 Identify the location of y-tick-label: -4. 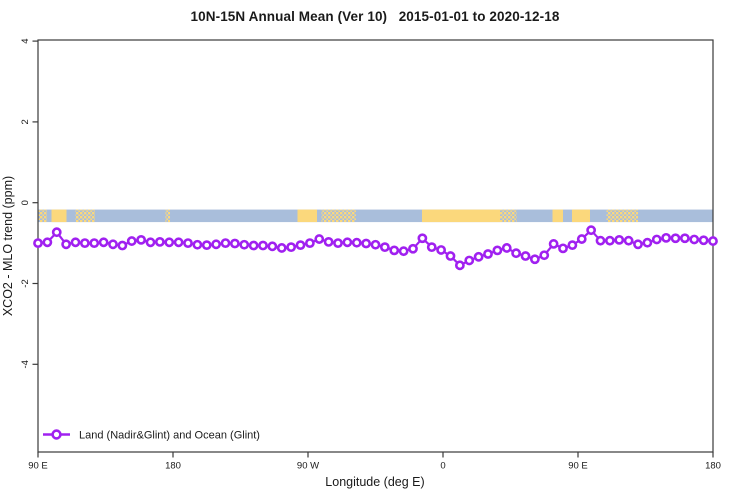
(25, 364).